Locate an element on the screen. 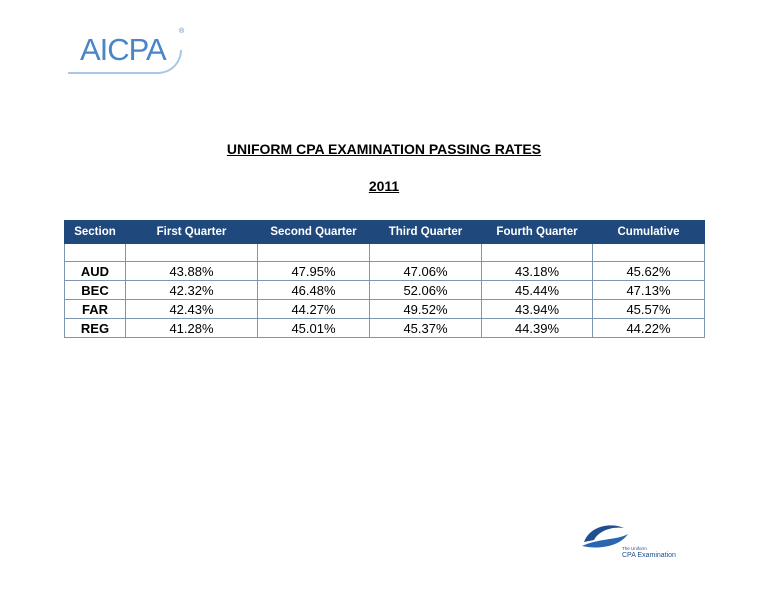 This screenshot has width=768, height=594. footer-logo-line1: The Uniform is located at coordinates (634, 548).